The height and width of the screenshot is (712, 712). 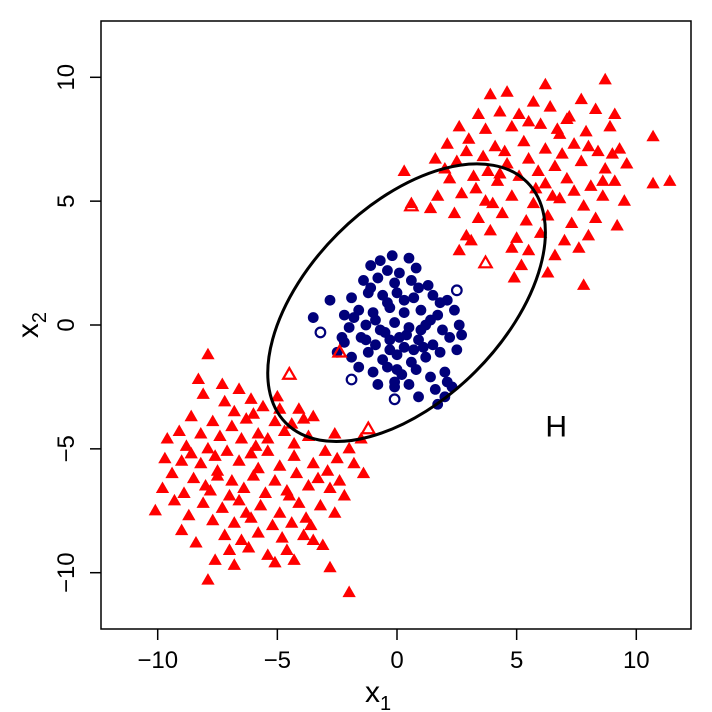 I want to click on y-tick-label-0: −10, so click(x=66, y=572).